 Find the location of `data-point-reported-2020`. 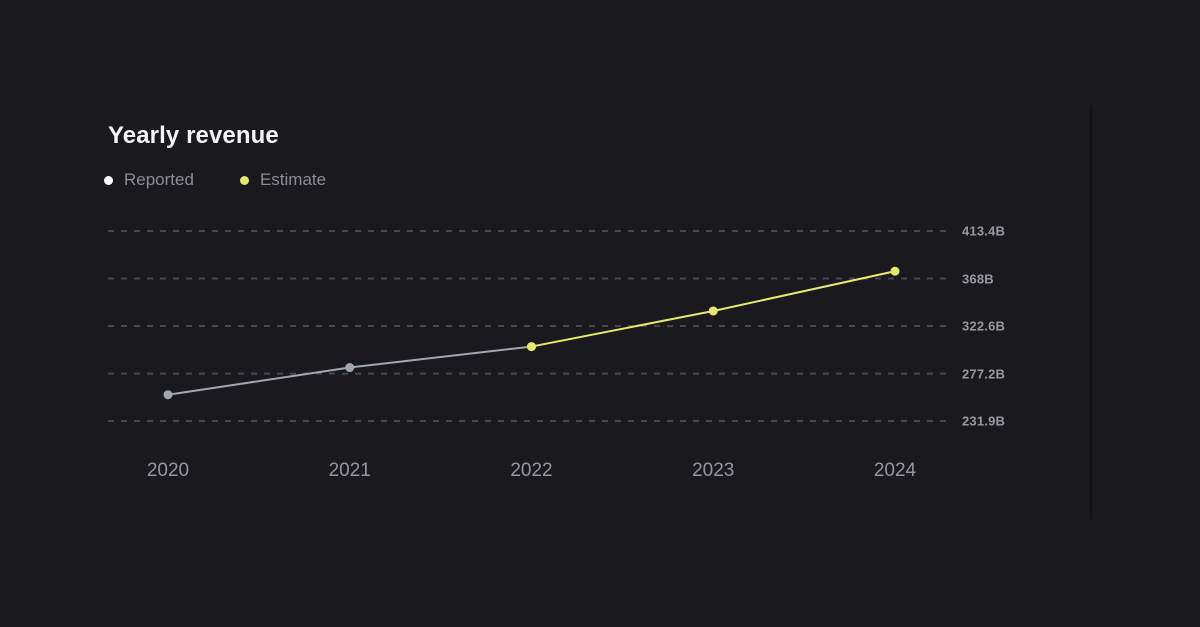

data-point-reported-2020 is located at coordinates (168, 395).